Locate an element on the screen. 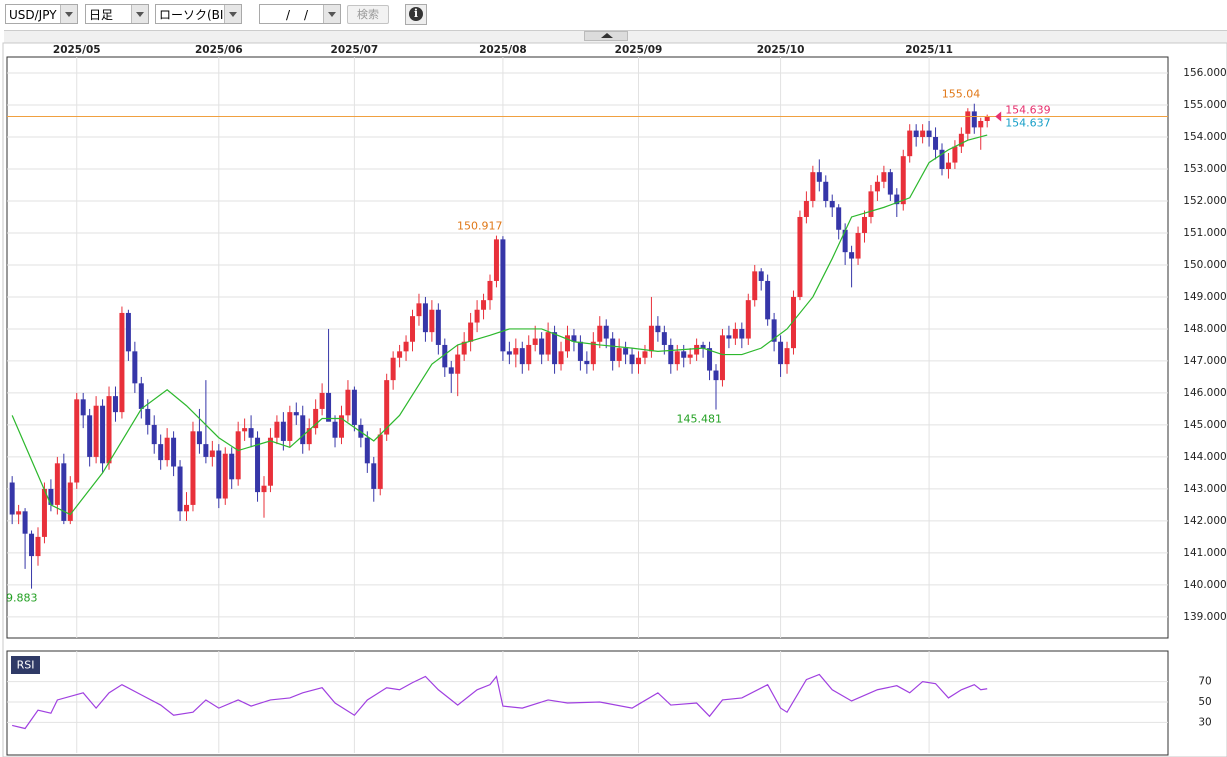 This screenshot has height=757, width=1227. price-label: 154.637 is located at coordinates (1028, 123).